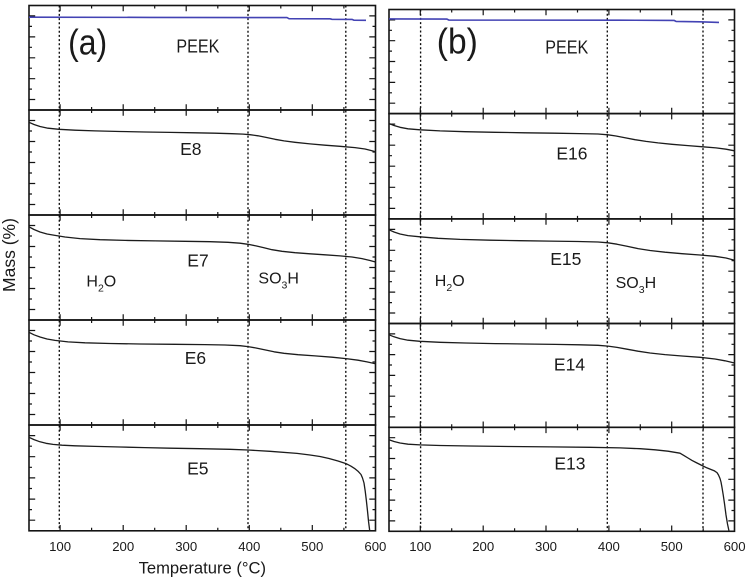 The image size is (750, 581). I want to click on svg-text: E13, so click(569, 464).